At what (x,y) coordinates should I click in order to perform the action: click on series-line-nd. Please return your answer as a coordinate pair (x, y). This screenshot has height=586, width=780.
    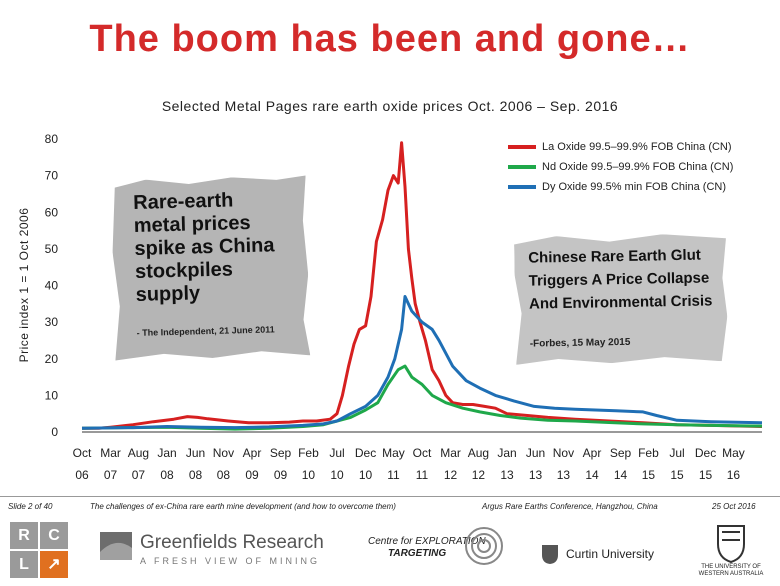
    Looking at the image, I should click on (422, 397).